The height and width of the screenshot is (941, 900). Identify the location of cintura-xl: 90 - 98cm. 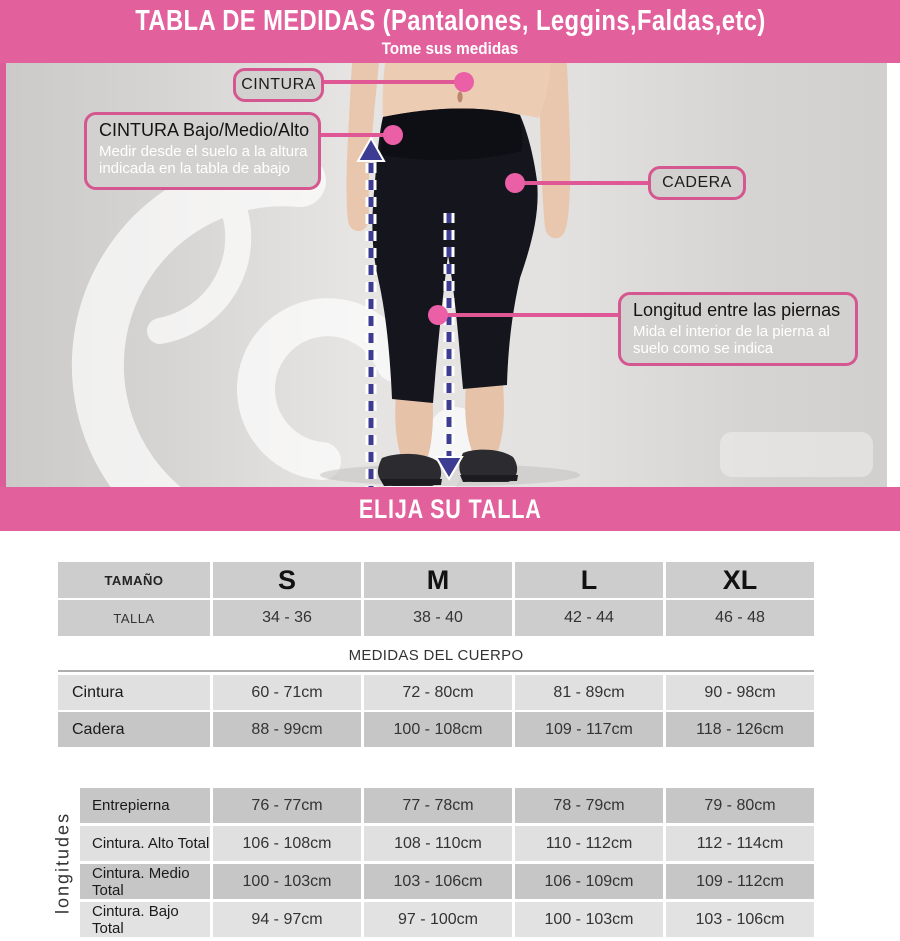
(740, 692).